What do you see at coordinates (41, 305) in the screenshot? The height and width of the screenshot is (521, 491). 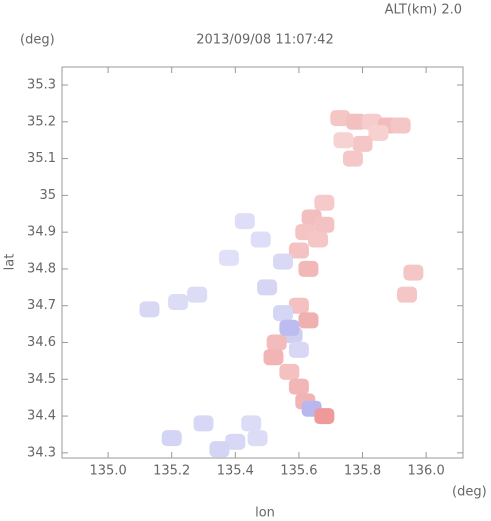 I see `y-tick-label: 34.7` at bounding box center [41, 305].